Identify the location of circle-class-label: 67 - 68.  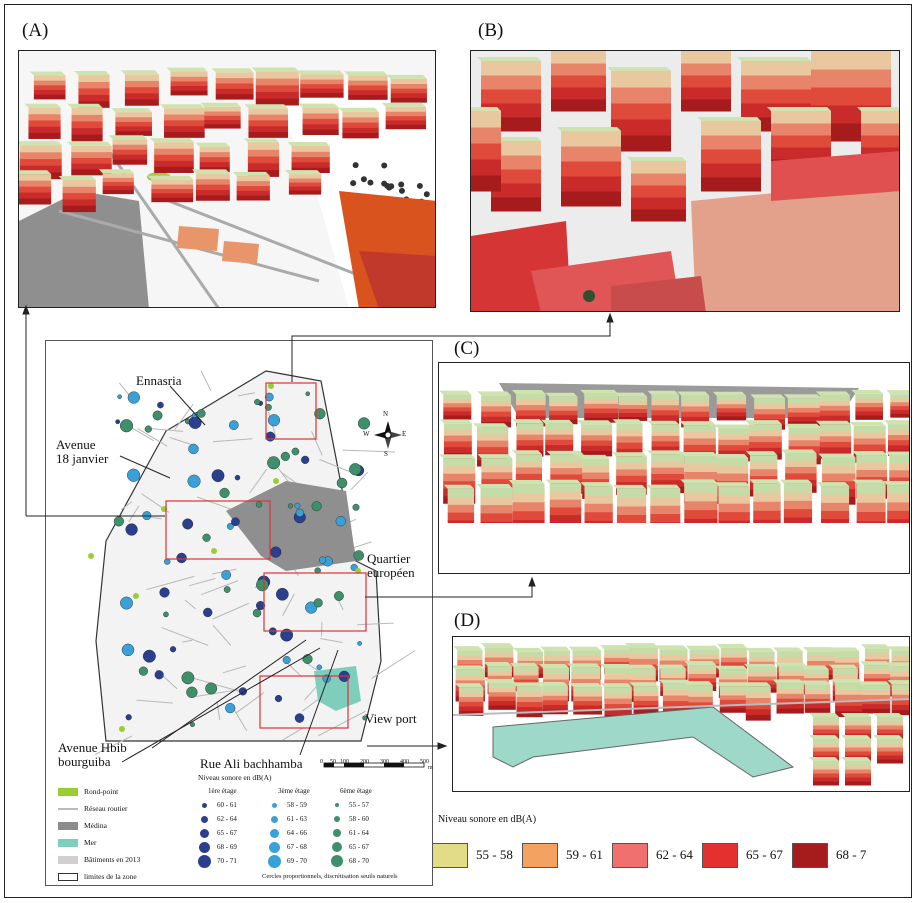
(297, 847).